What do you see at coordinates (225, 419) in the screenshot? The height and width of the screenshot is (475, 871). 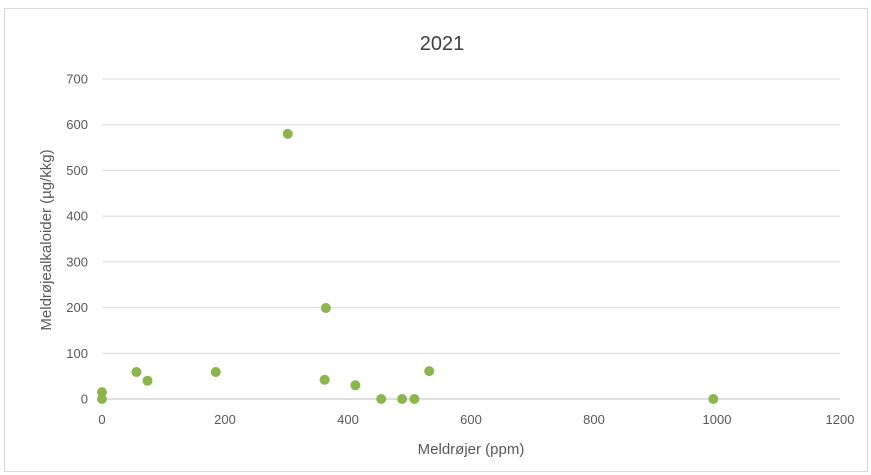 I see `x-tick-label: 200` at bounding box center [225, 419].